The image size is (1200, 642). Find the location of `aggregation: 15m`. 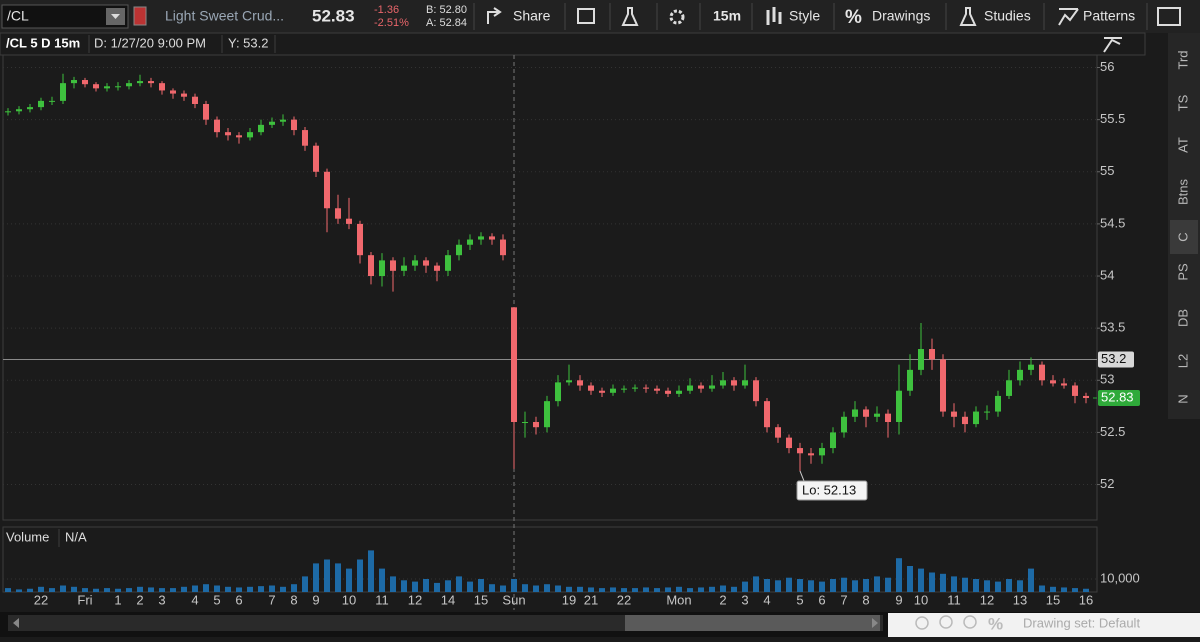

aggregation: 15m is located at coordinates (727, 16).